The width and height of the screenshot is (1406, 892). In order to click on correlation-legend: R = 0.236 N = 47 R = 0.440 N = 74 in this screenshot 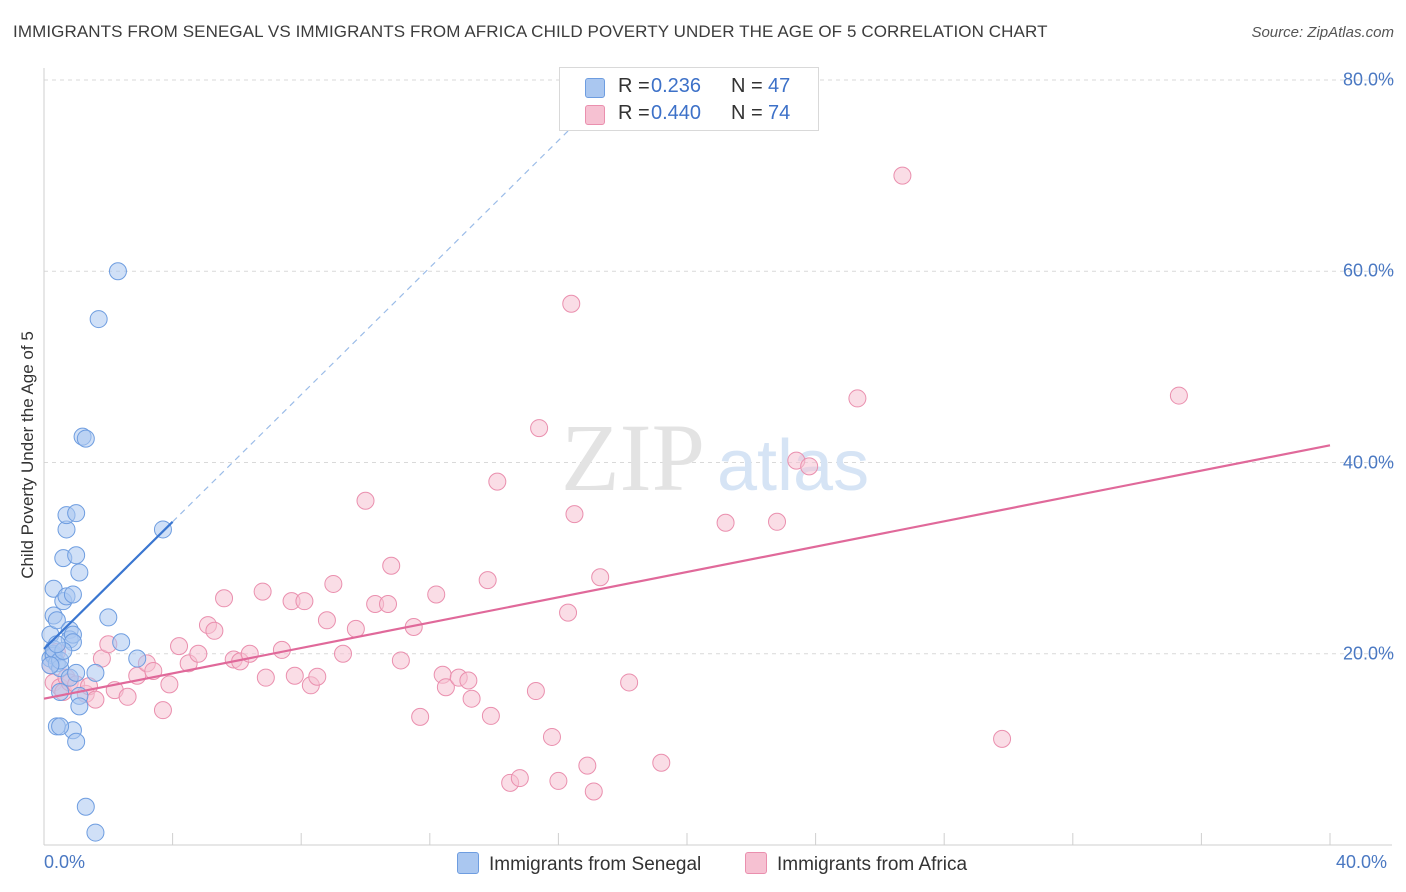, I will do `click(689, 99)`.